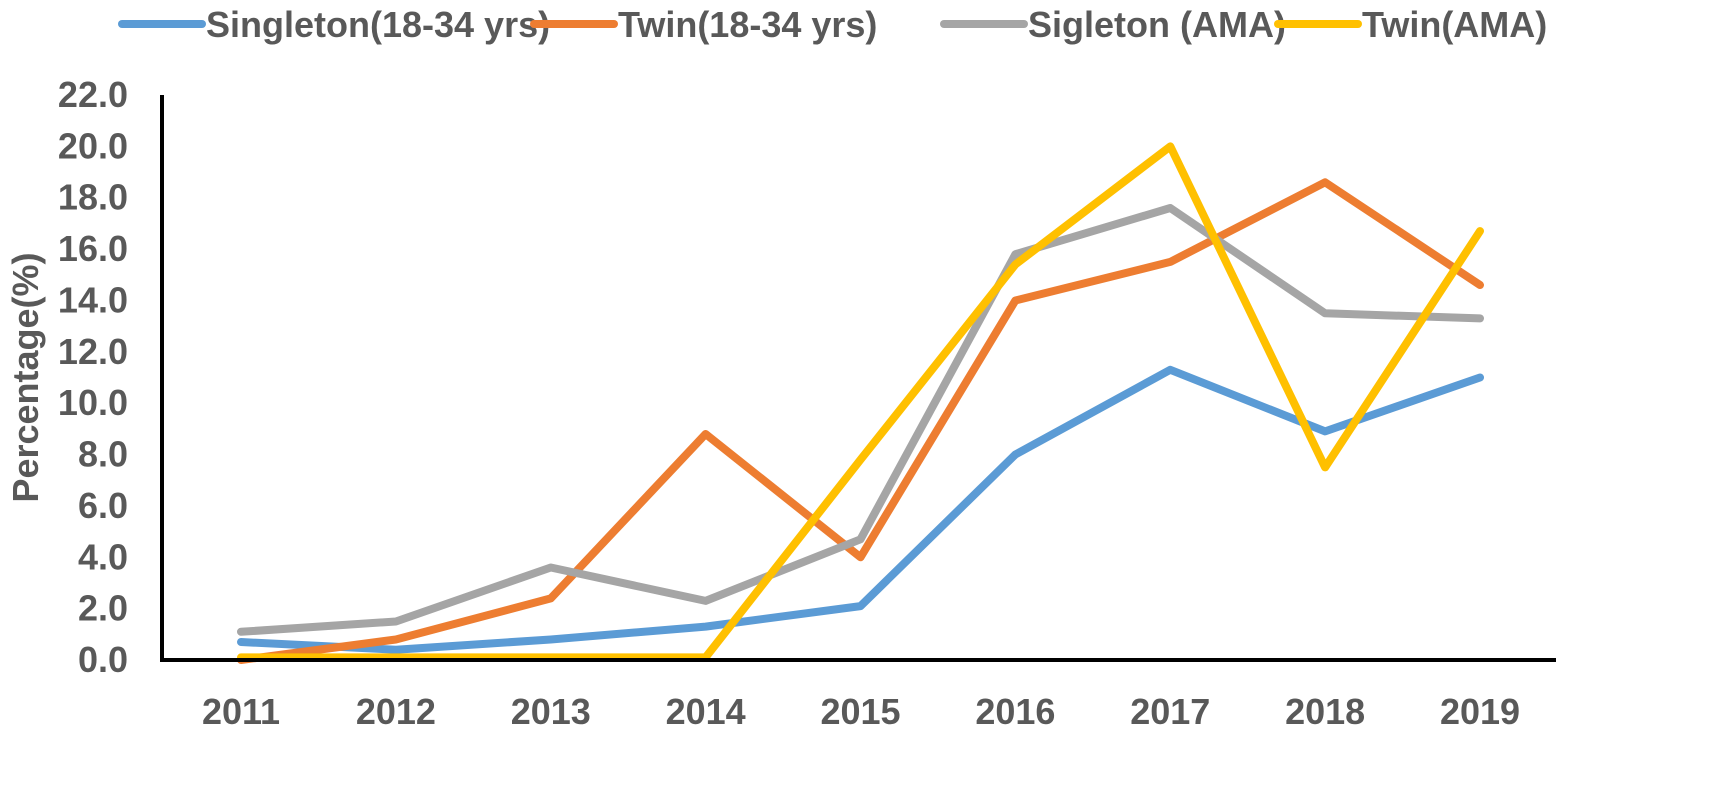 This screenshot has width=1713, height=801. I want to click on y-tick-label: 16.0, so click(93, 248).